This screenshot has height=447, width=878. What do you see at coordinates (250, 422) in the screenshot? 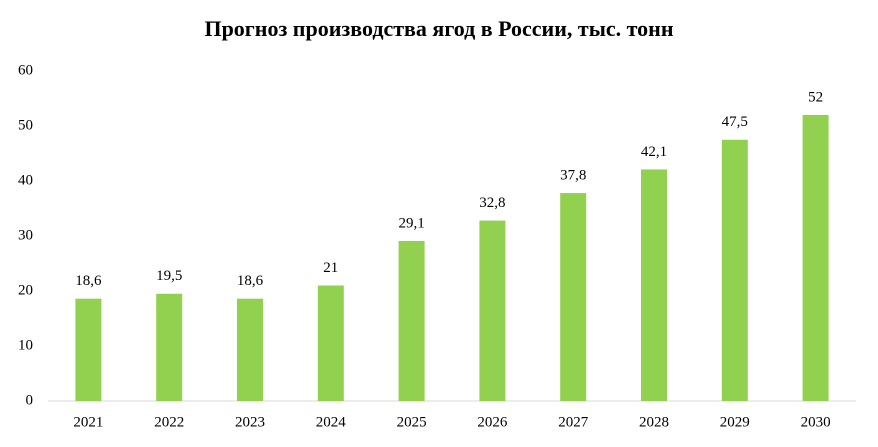
I see `x-tick-label: 2023` at bounding box center [250, 422].